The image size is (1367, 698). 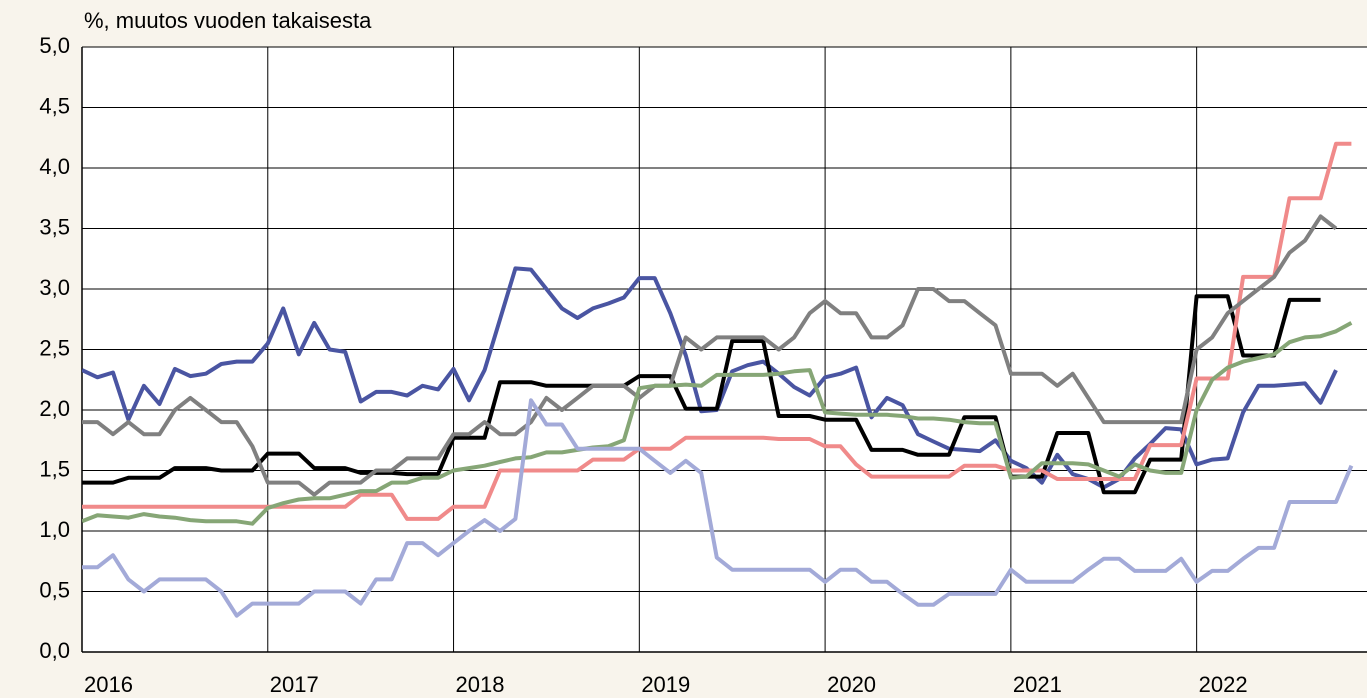 What do you see at coordinates (54, 166) in the screenshot?
I see `y-tick-label: 4,0` at bounding box center [54, 166].